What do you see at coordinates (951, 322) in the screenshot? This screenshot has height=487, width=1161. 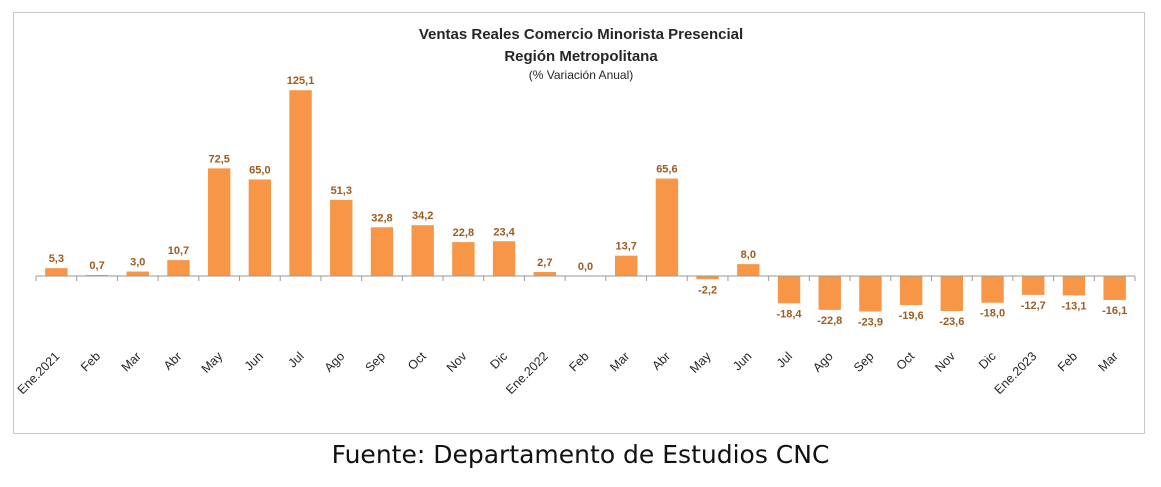 I see `data-label-22: -23,6` at bounding box center [951, 322].